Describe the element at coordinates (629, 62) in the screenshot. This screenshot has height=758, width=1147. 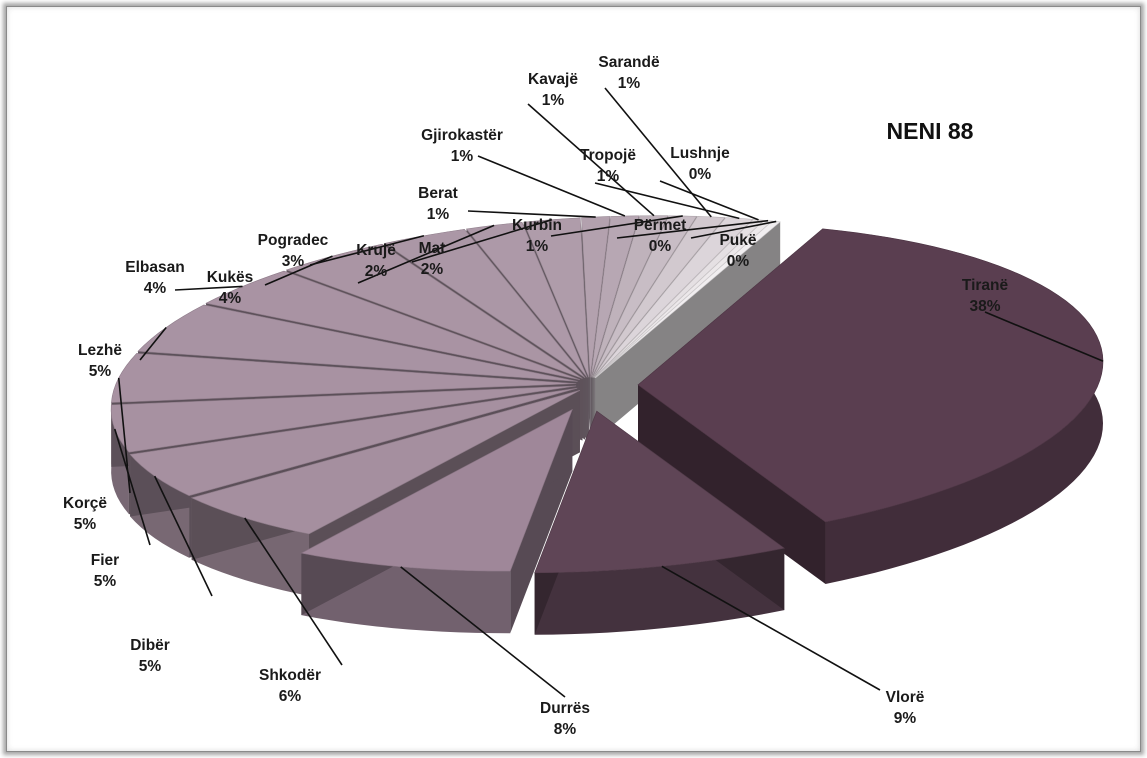
I see `slice-label-sarandë: Sarandë` at that location.